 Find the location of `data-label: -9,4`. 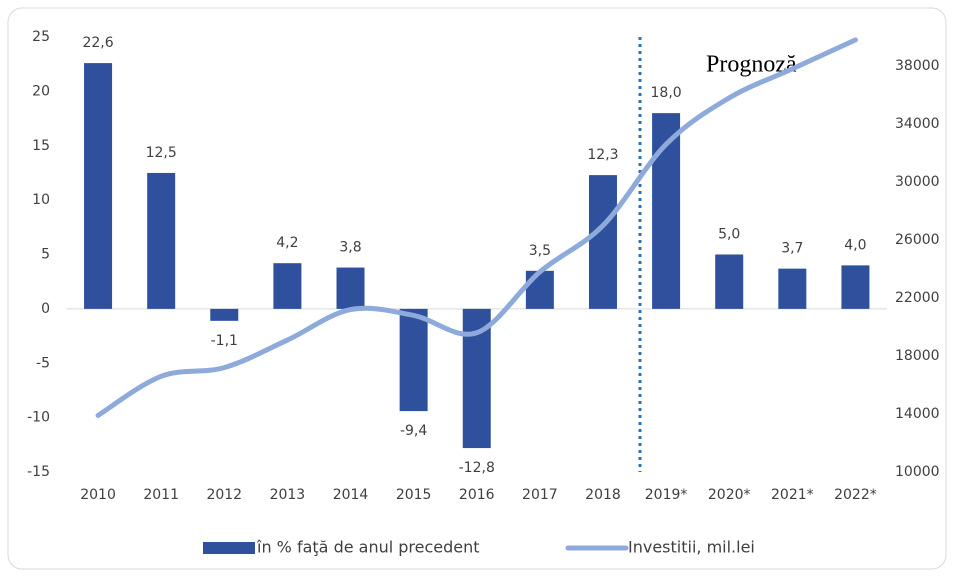

data-label: -9,4 is located at coordinates (413, 431).